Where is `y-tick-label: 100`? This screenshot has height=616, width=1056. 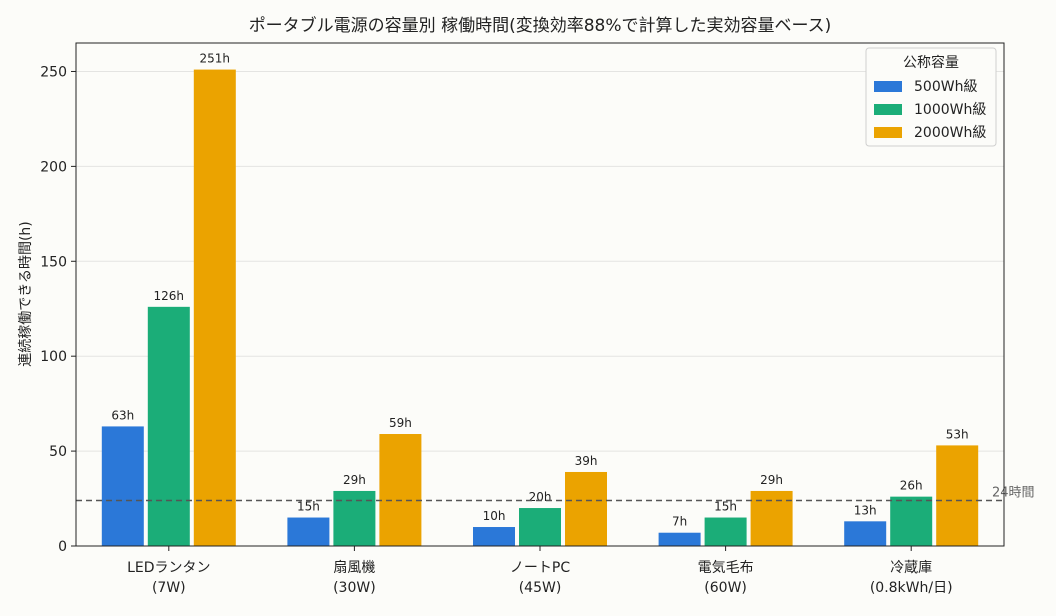 y-tick-label: 100 is located at coordinates (53, 357).